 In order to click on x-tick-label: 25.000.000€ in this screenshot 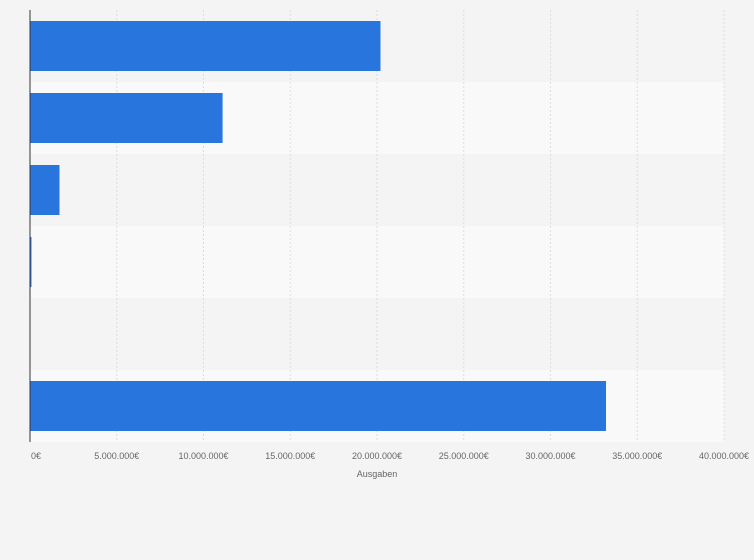, I will do `click(464, 456)`.